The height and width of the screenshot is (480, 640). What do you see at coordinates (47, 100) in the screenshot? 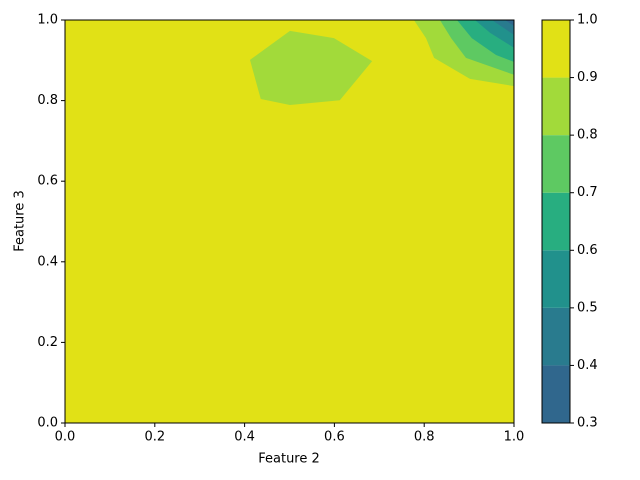
I see `y-tick-label: 0.8` at bounding box center [47, 100].